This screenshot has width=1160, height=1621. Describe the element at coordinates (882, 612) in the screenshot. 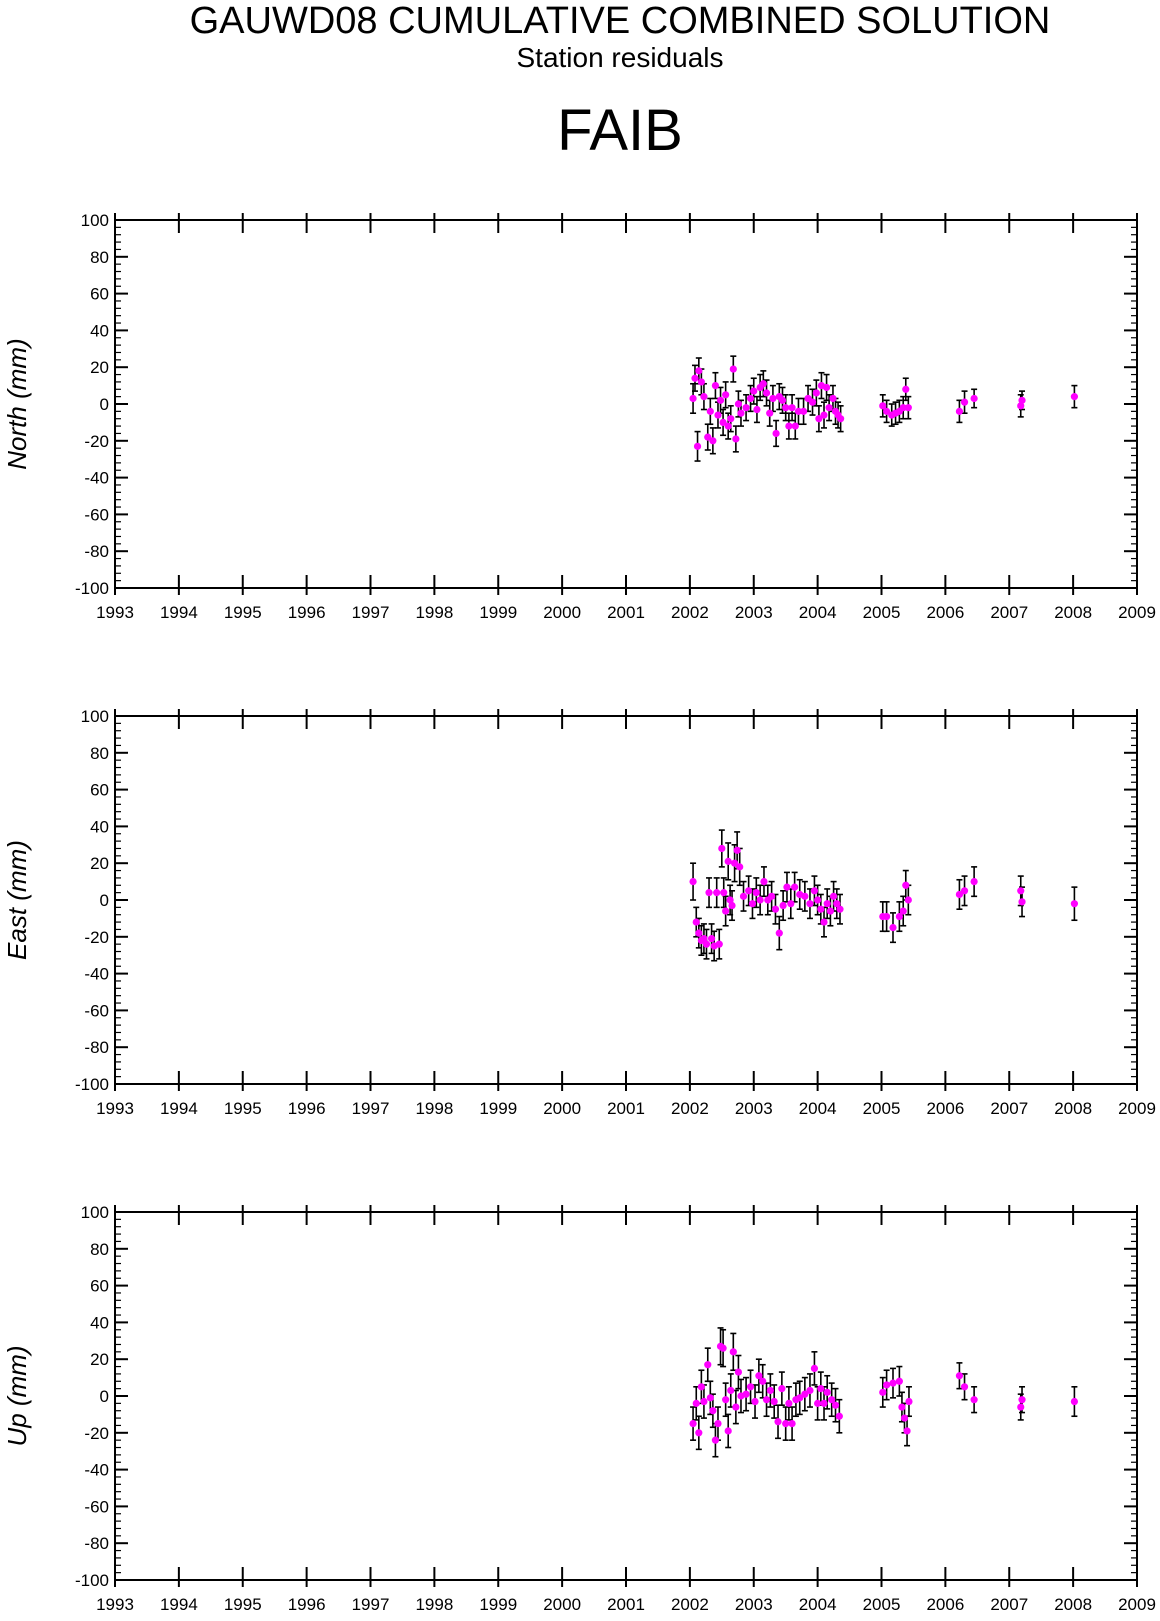

I see `x-tick-label: 2005` at that location.